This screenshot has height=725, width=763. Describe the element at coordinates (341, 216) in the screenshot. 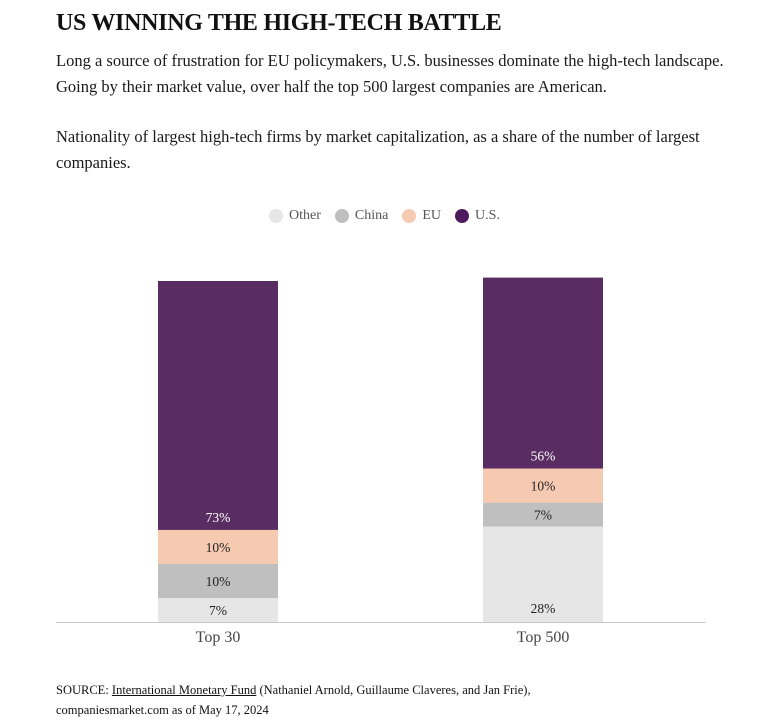

I see `legend-swatch-china` at that location.